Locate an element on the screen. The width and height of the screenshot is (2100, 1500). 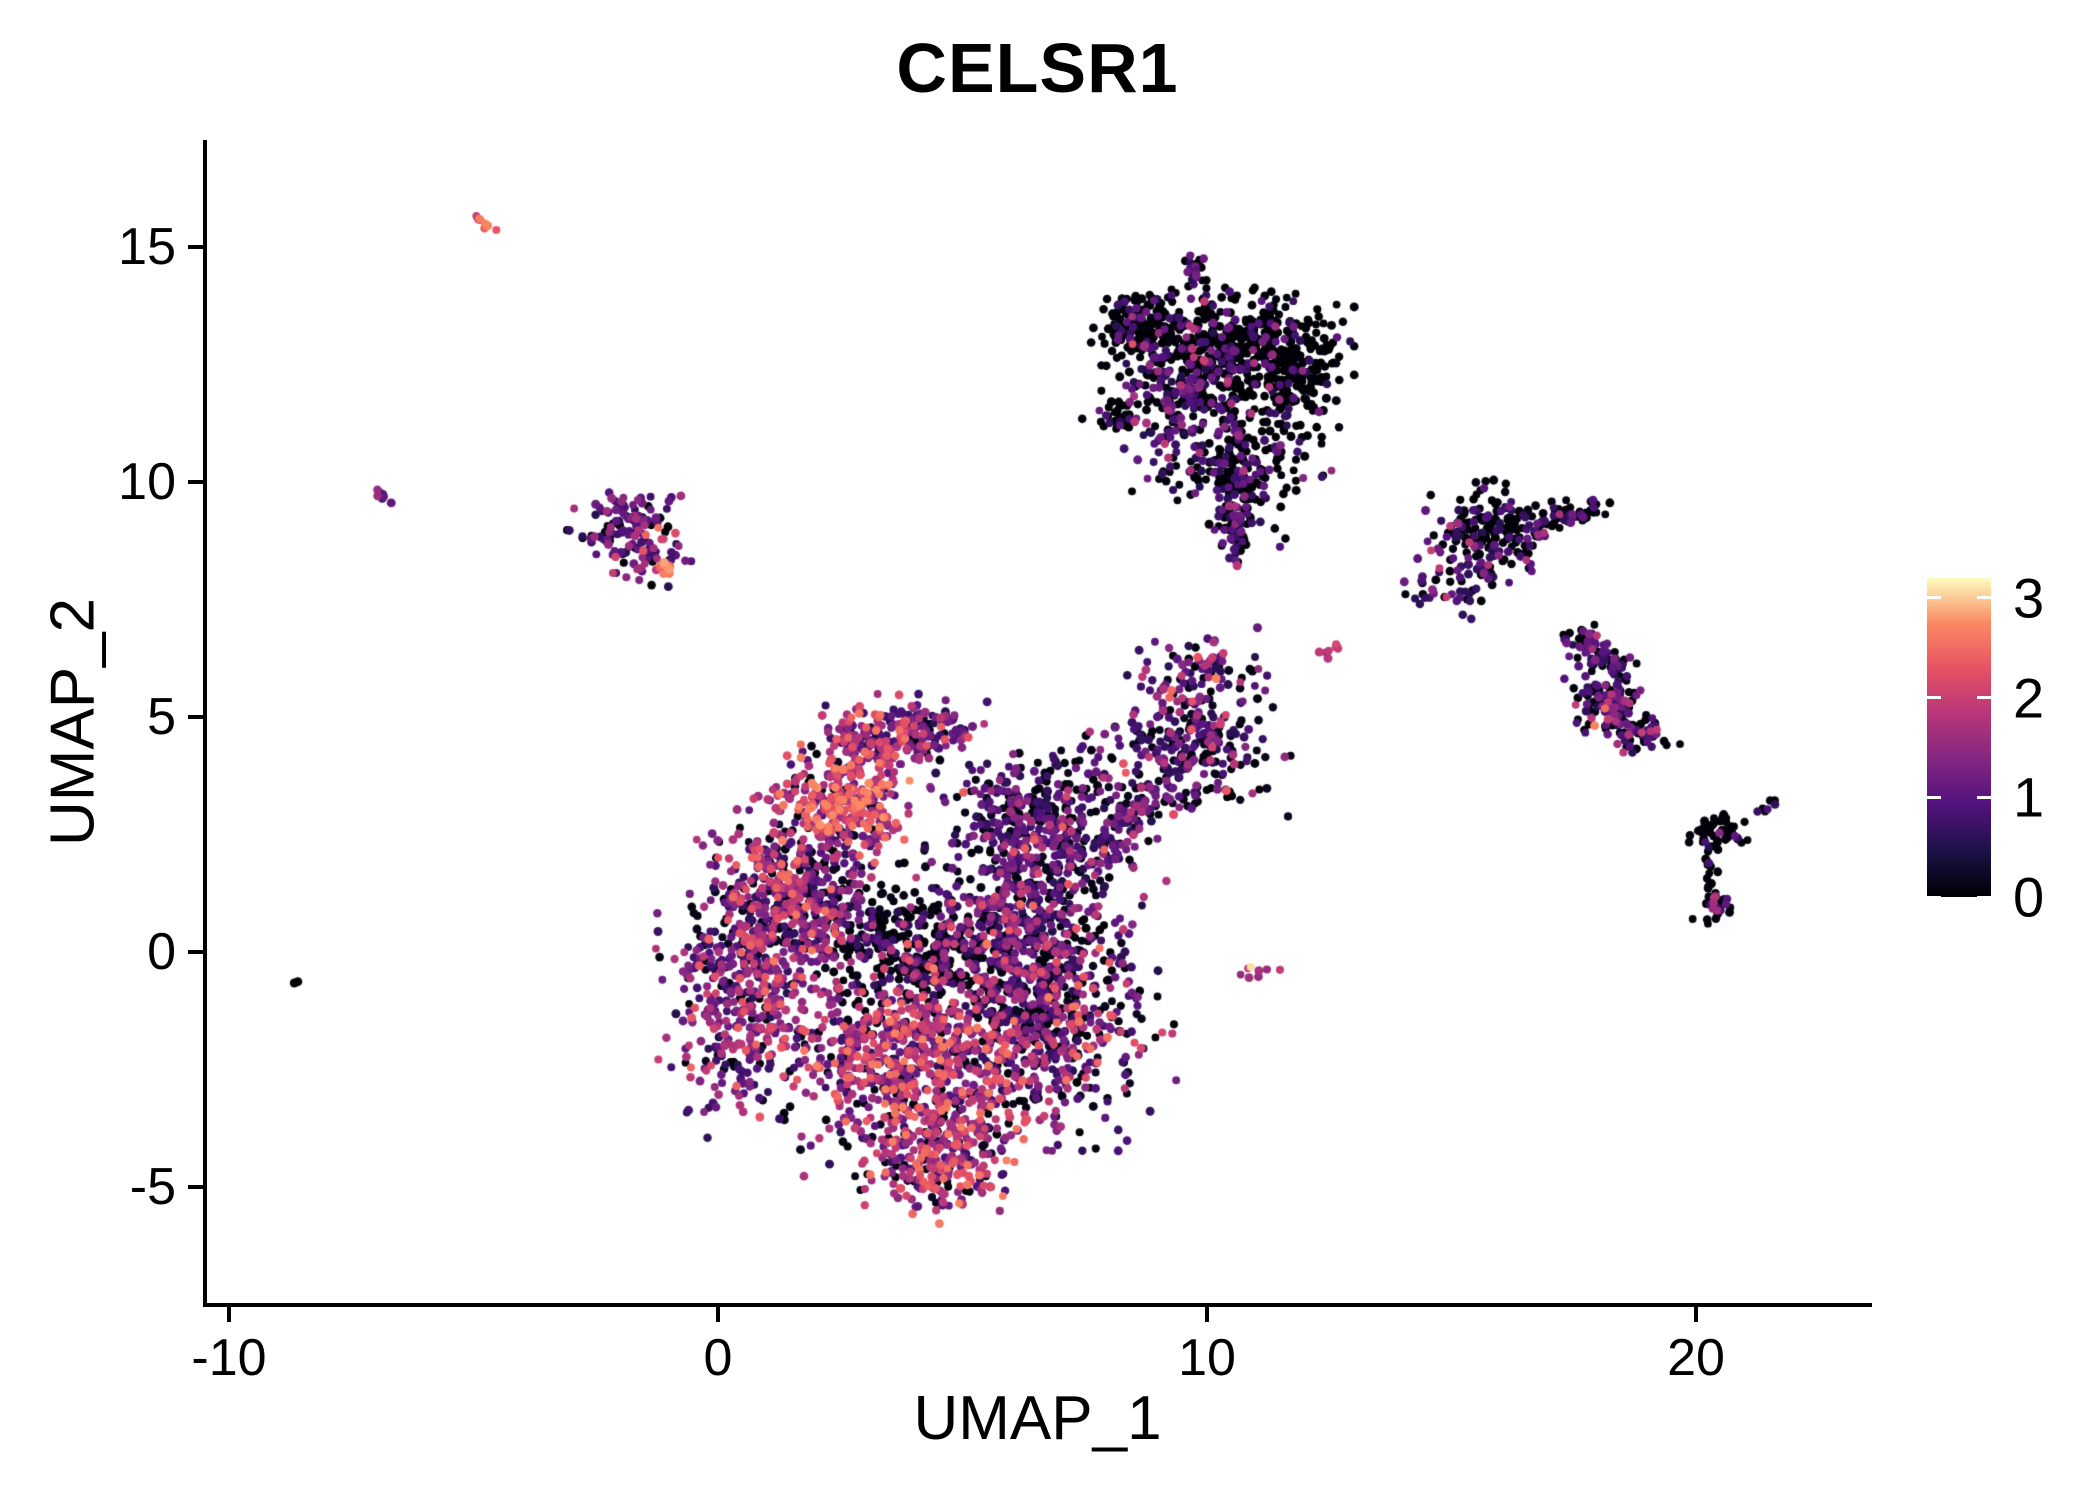
y-tick-label: 15 is located at coordinates (147, 247).